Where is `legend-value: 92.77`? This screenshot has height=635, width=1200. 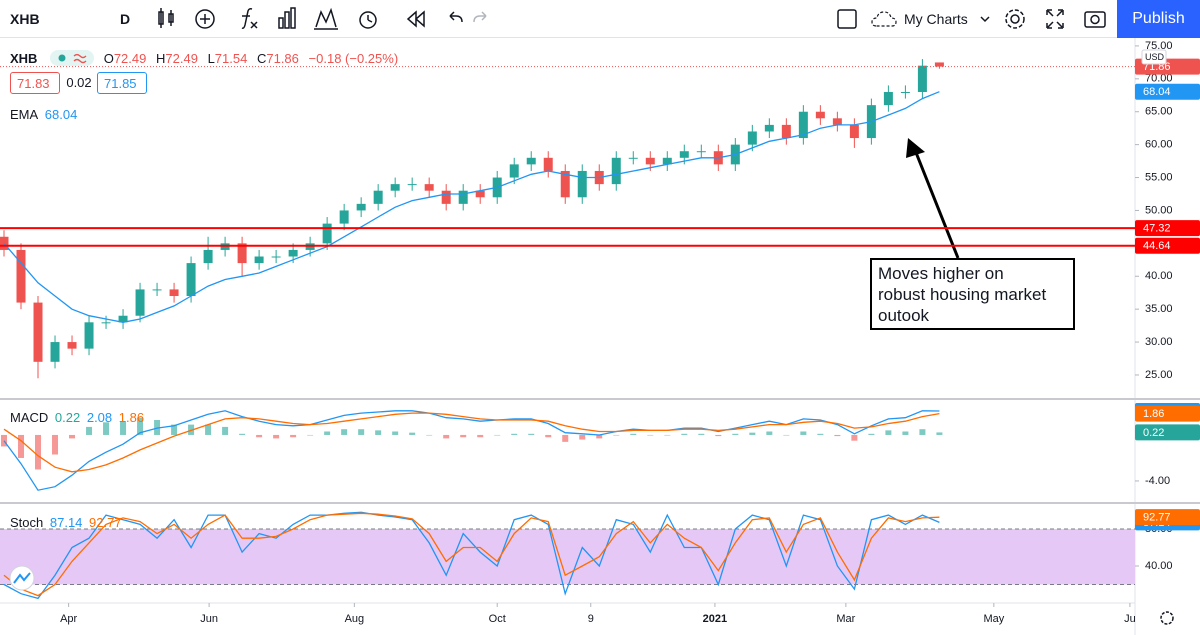
legend-value: 92.77 is located at coordinates (105, 522).